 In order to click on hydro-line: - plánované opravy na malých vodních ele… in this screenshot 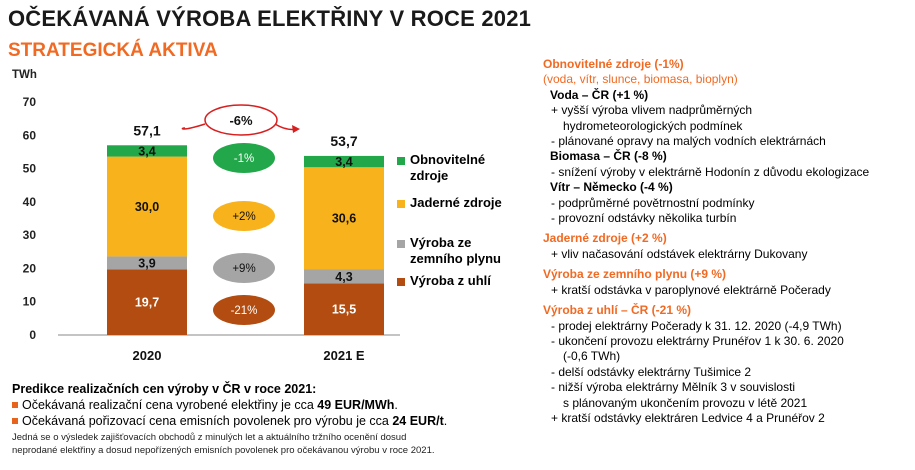, I will do `click(688, 141)`.